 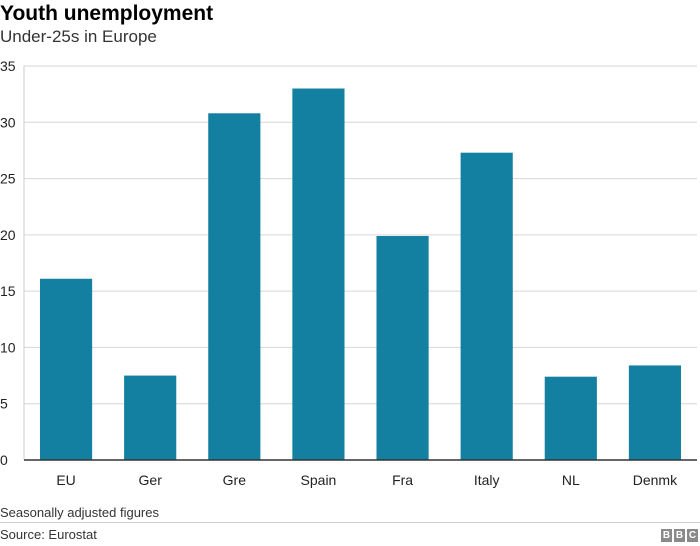 What do you see at coordinates (65, 480) in the screenshot?
I see `x-tick-label: EU` at bounding box center [65, 480].